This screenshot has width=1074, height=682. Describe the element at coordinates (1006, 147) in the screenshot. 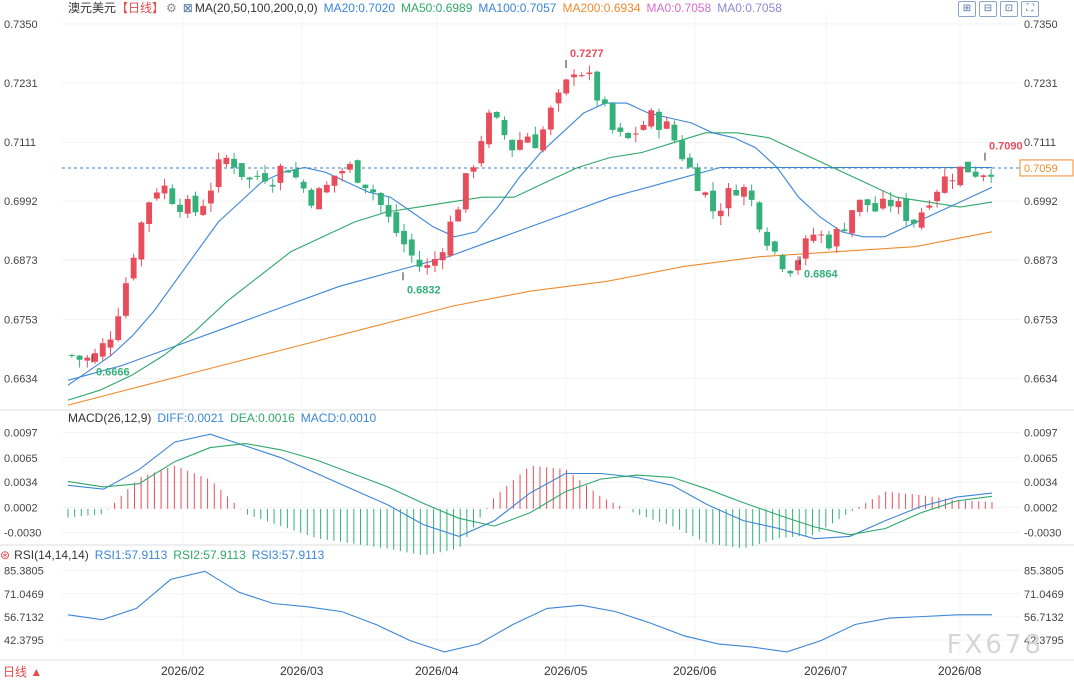

I see `annotation-high: 0.7090` at that location.